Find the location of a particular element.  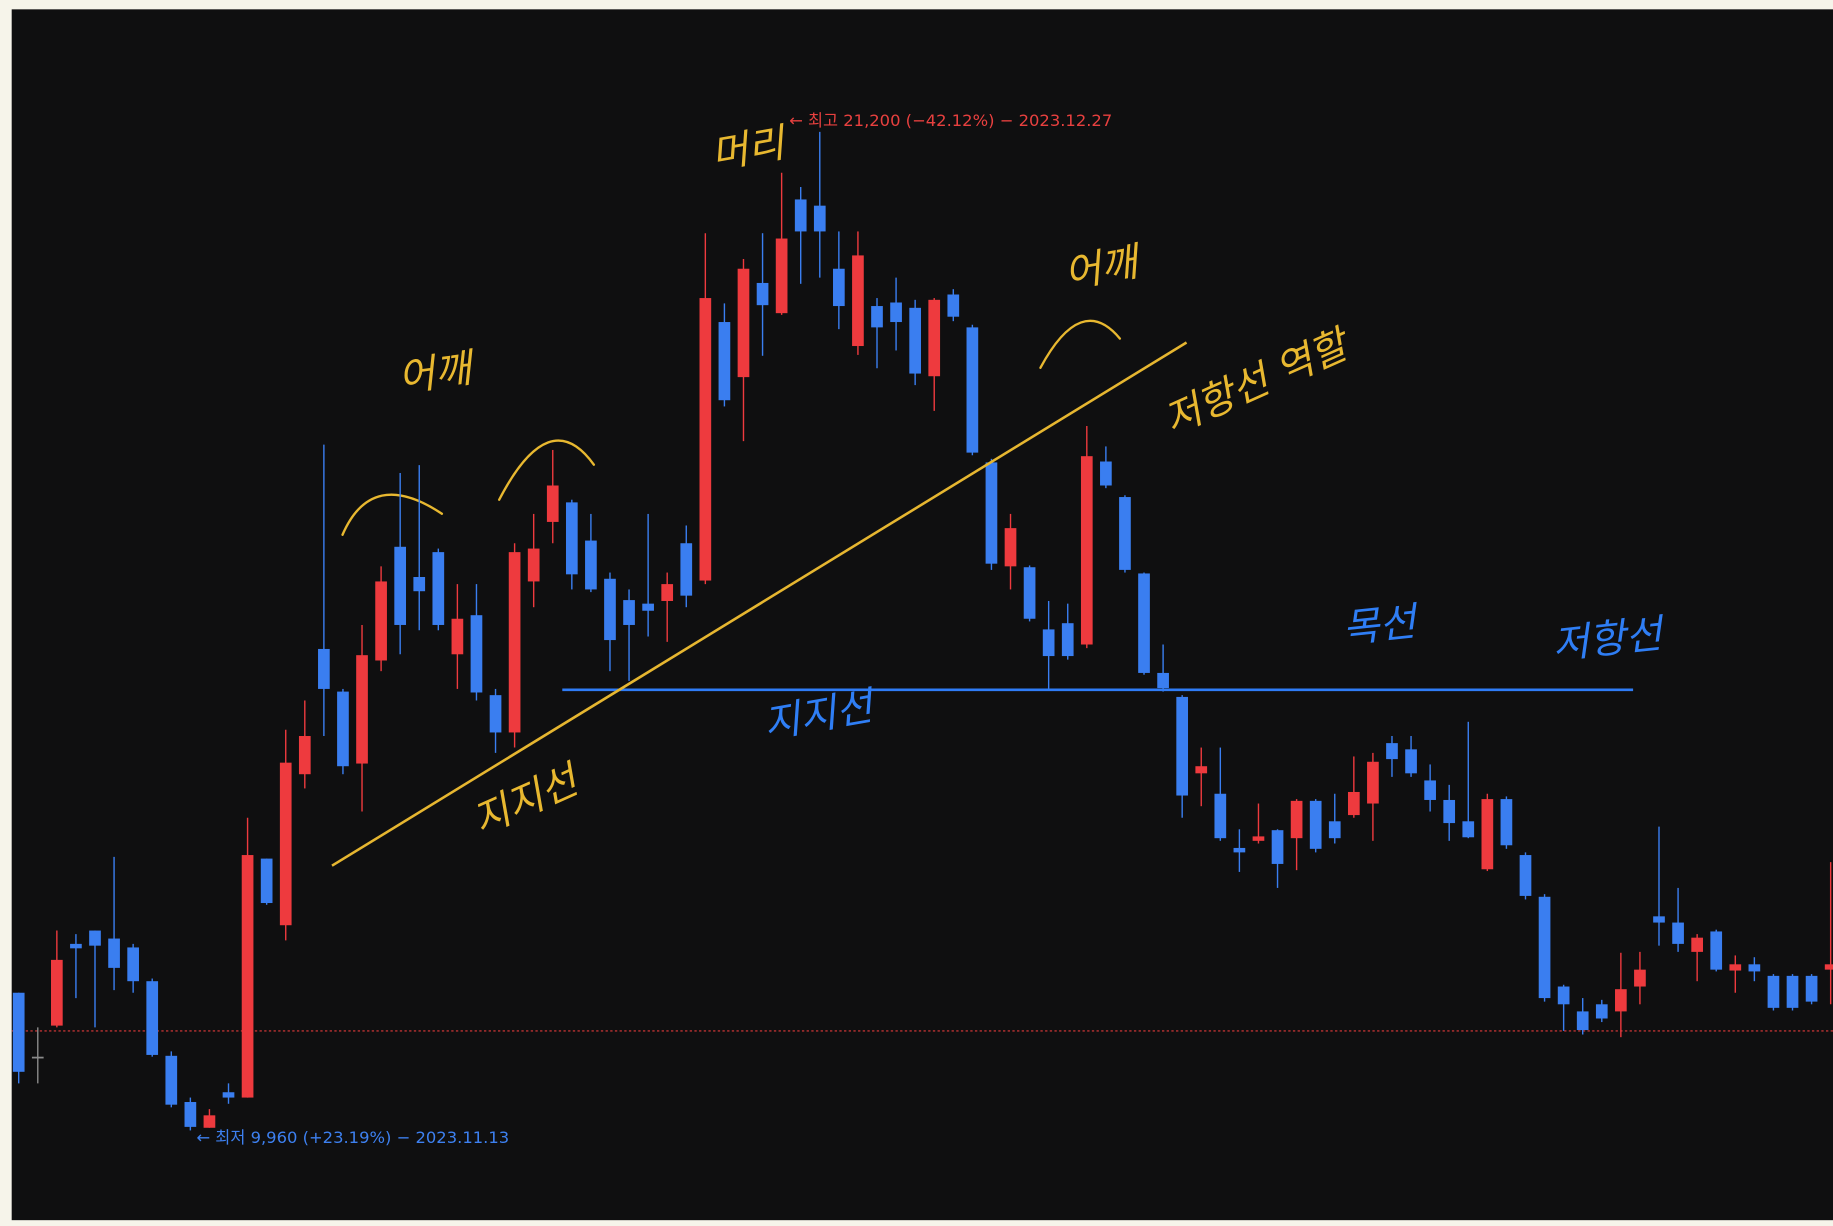

hand-arcs is located at coordinates (731, 427).